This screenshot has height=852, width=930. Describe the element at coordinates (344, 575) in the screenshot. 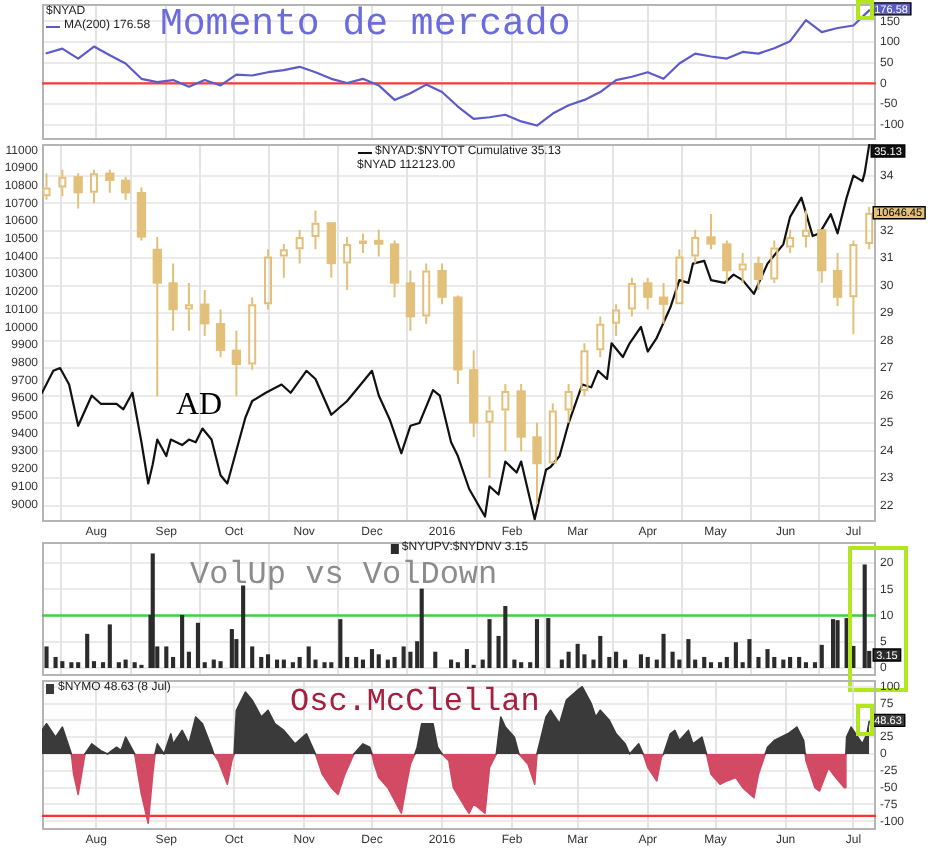

I see `text: VolUp vs VolDown` at that location.